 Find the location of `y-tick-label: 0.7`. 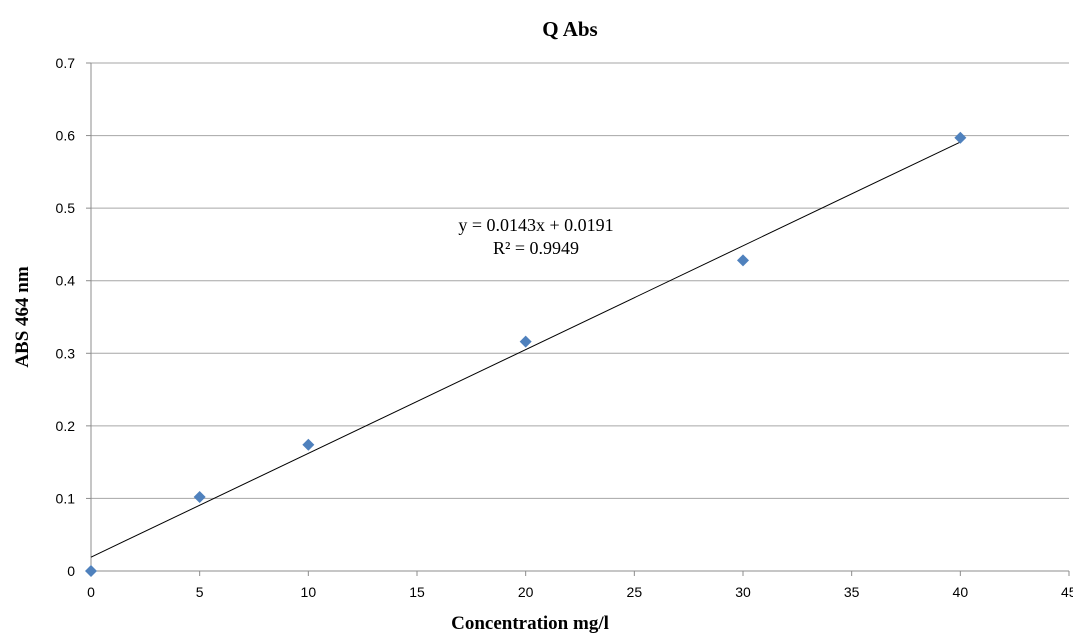

y-tick-label: 0.7 is located at coordinates (66, 63).